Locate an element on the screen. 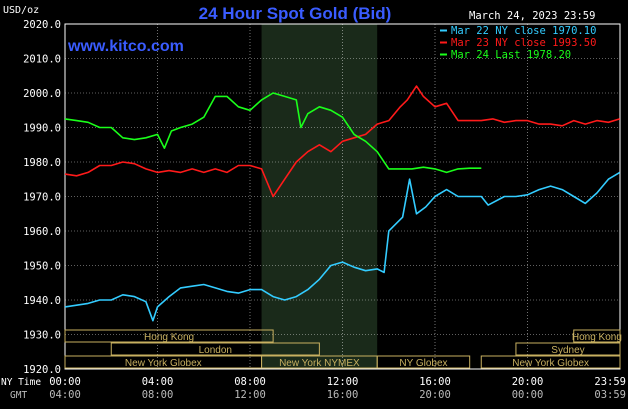  gmt-tick-label: 16:00 is located at coordinates (343, 395).